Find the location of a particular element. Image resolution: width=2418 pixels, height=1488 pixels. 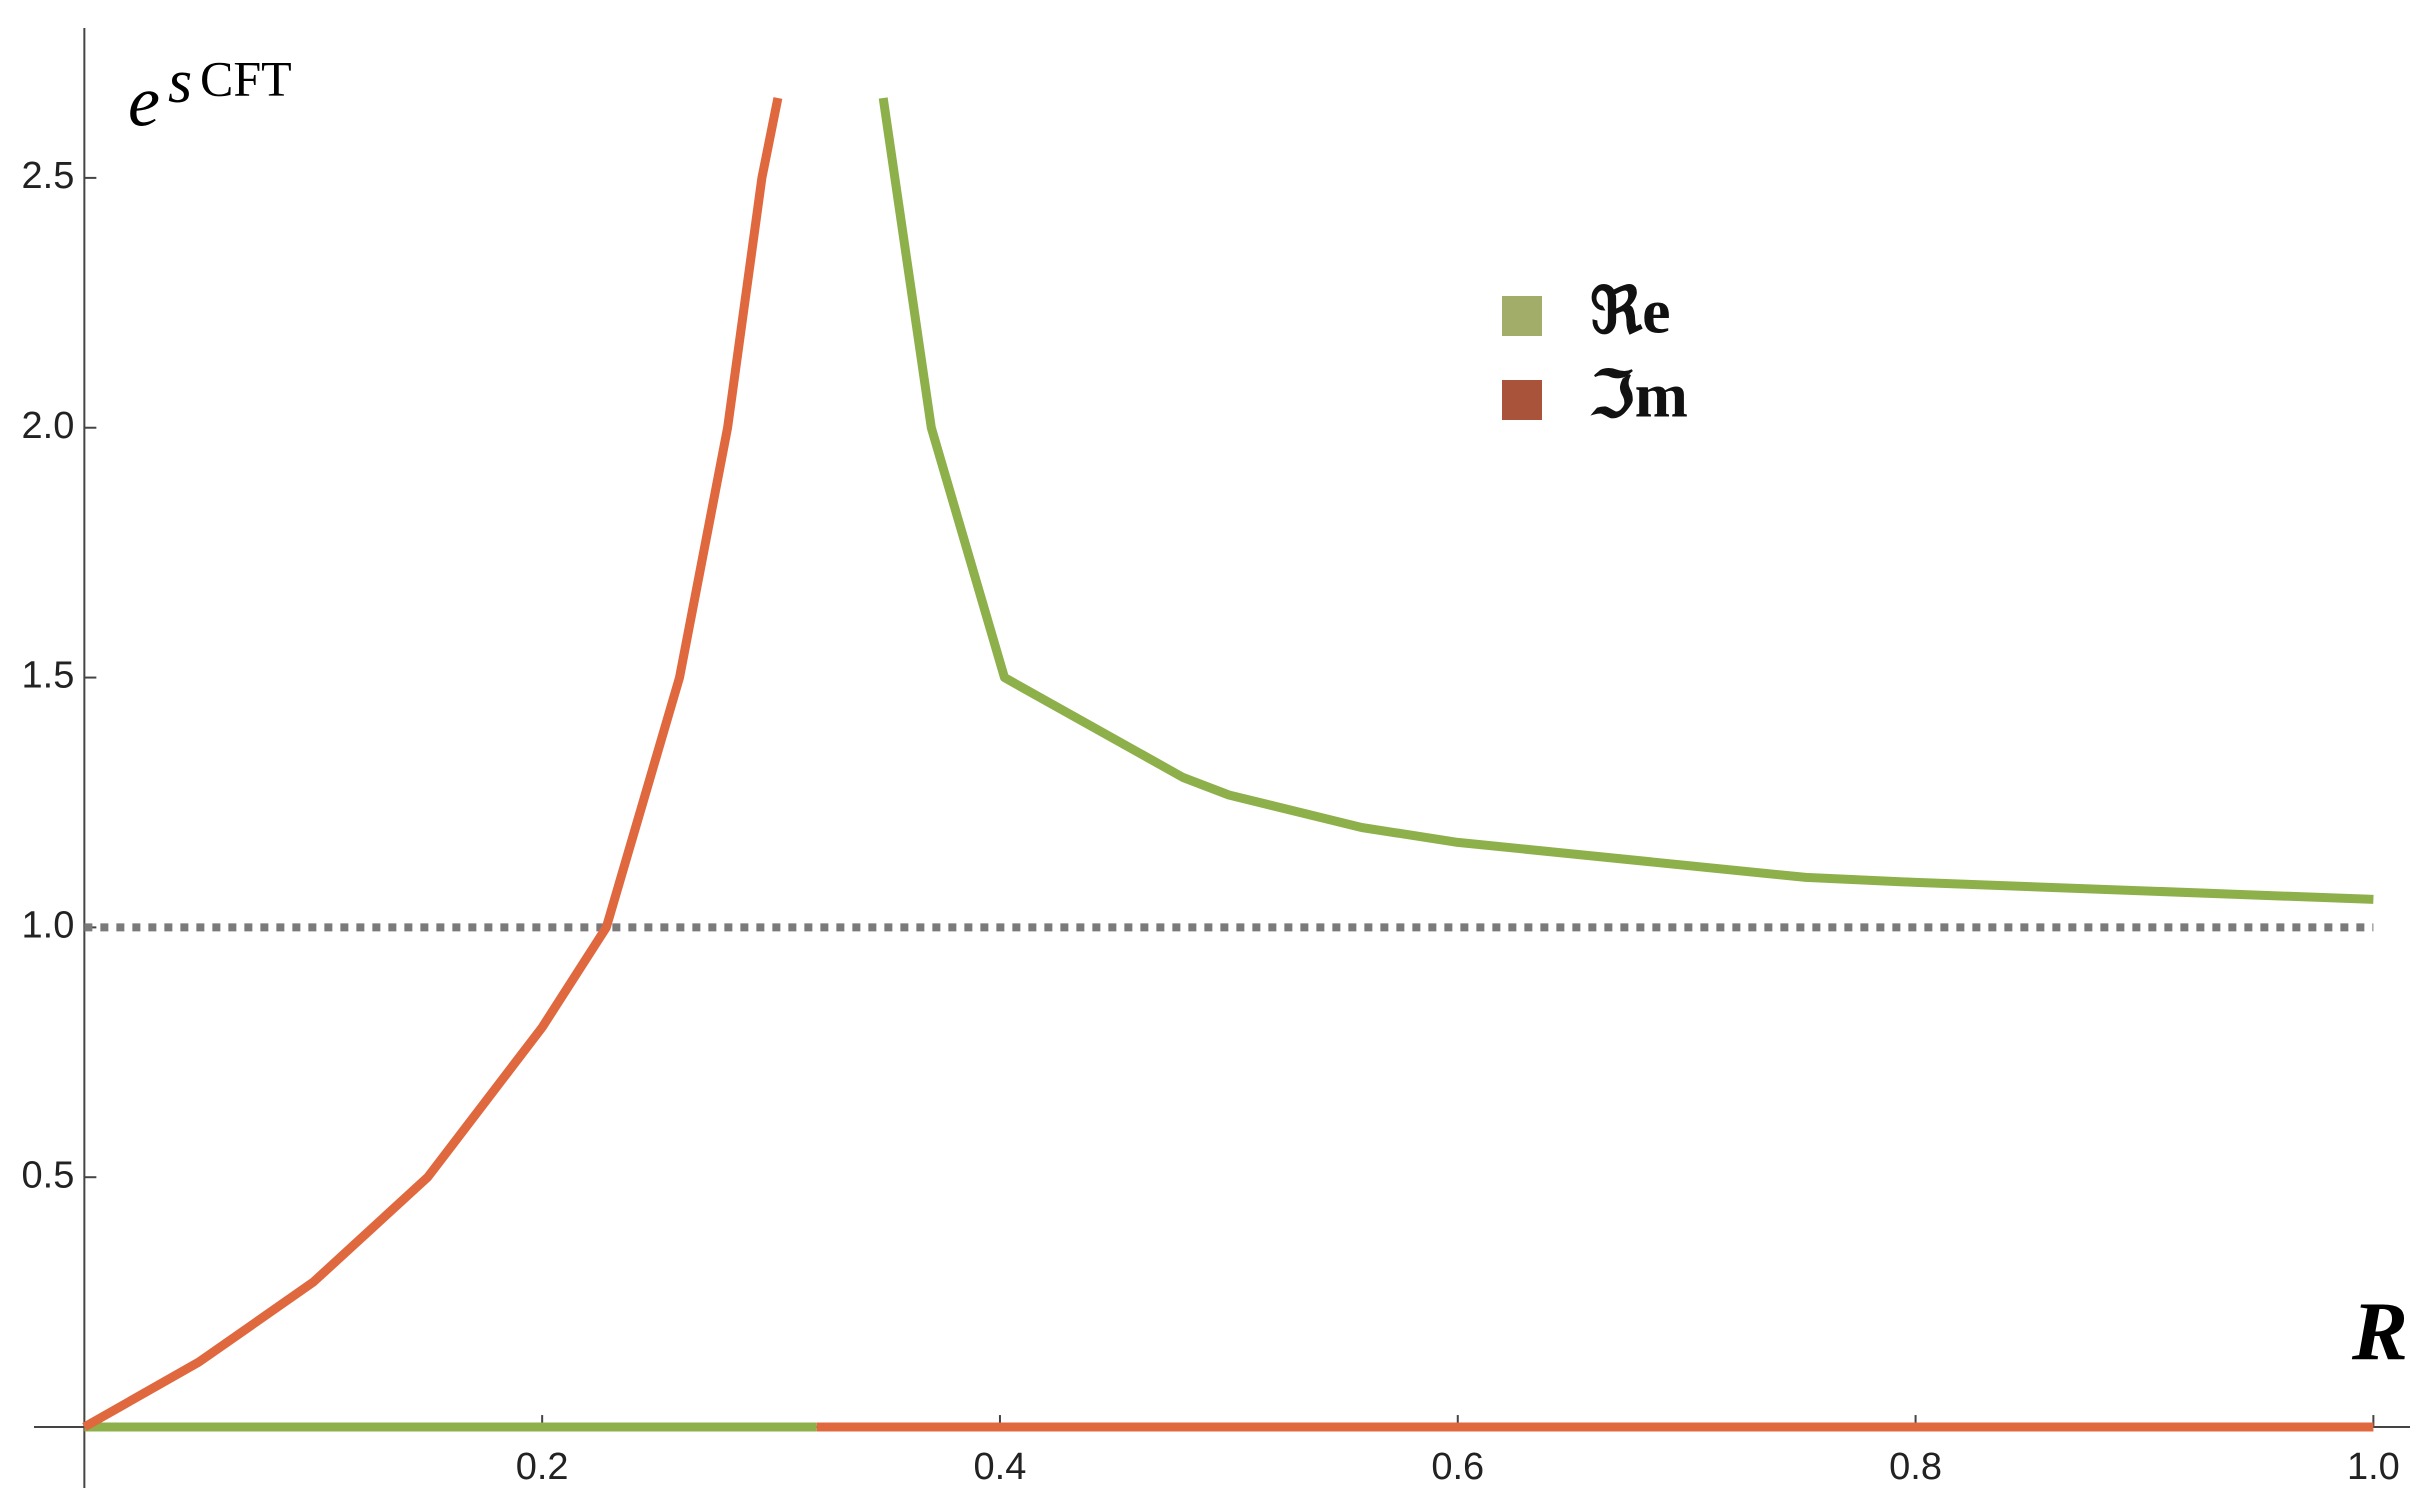

legend-label: ℜe is located at coordinates (1630, 311).